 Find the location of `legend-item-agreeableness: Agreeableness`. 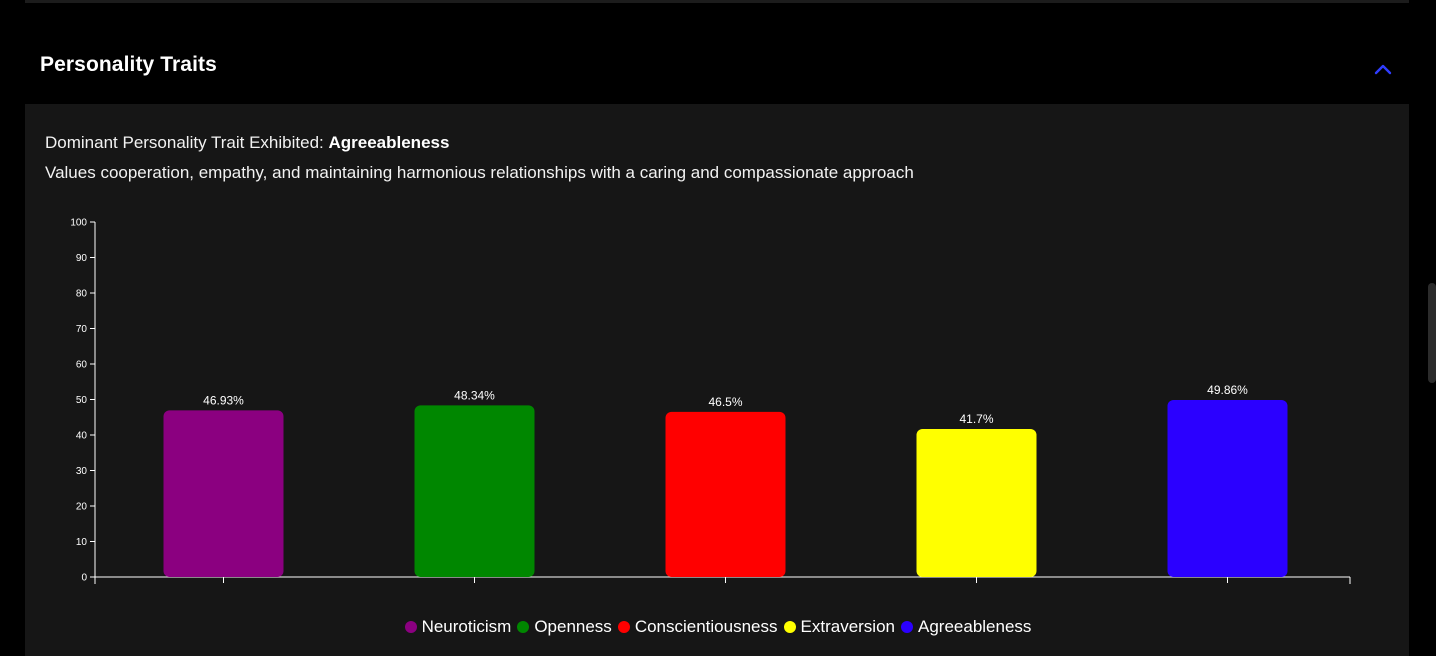

legend-item-agreeableness: Agreeableness is located at coordinates (966, 627).